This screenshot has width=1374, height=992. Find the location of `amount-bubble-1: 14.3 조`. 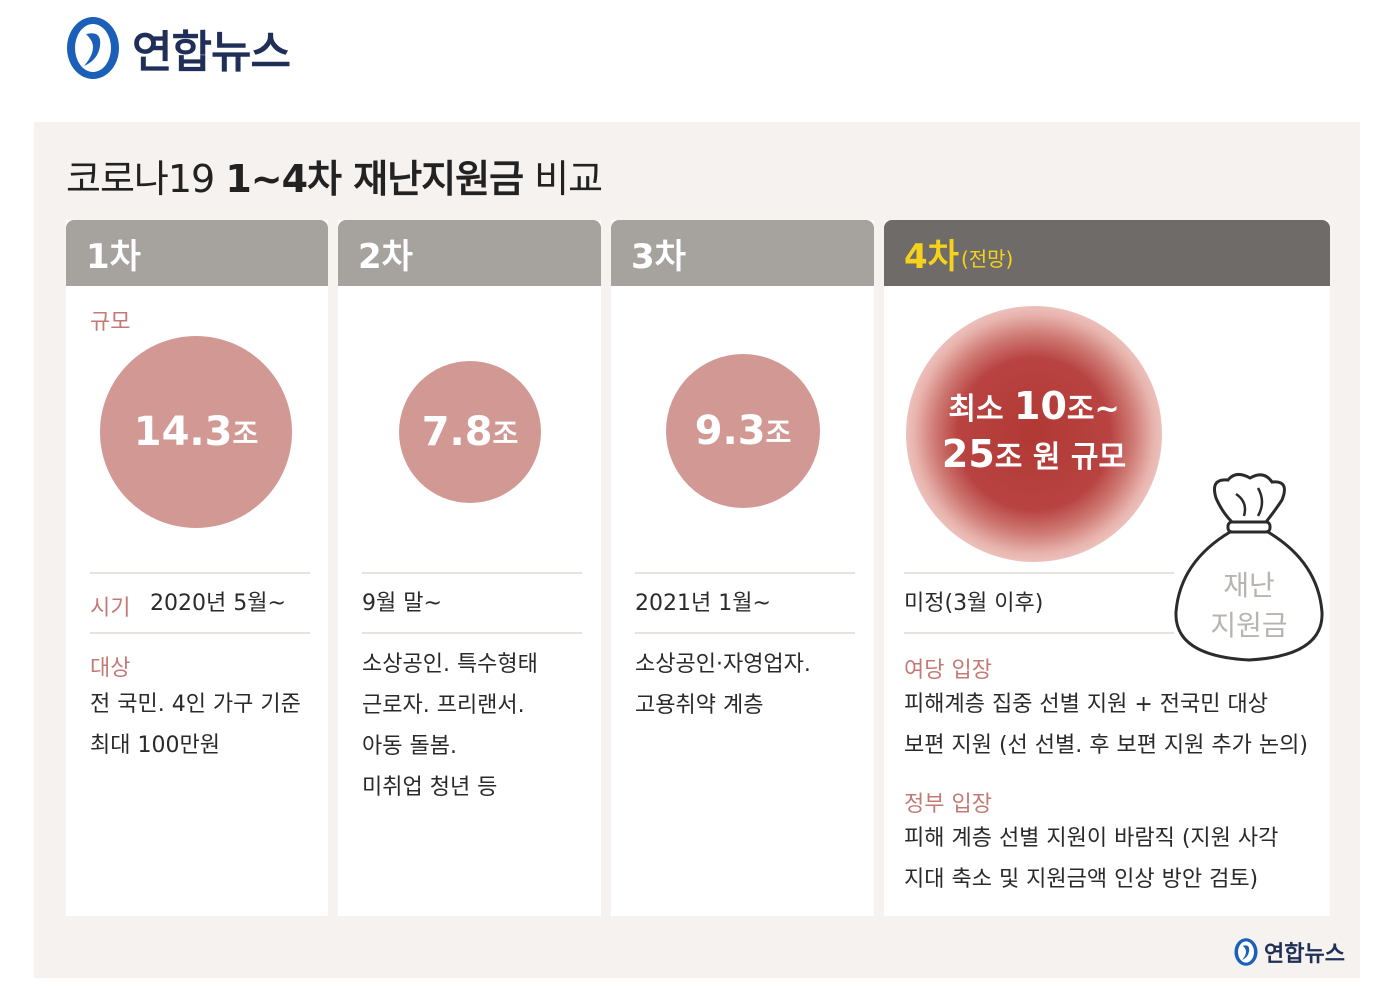

amount-bubble-1: 14.3 조 is located at coordinates (196, 432).